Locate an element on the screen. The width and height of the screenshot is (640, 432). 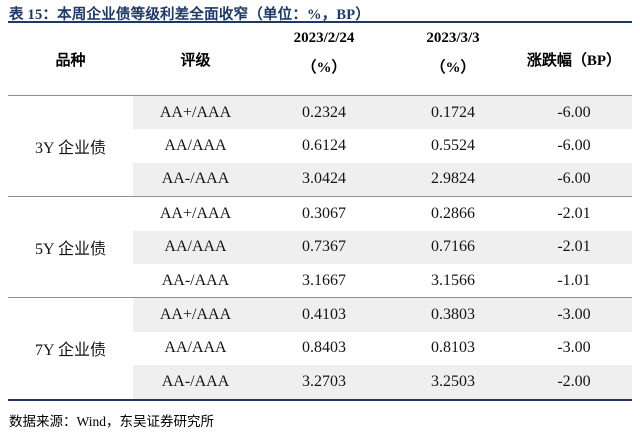
header-date1-unit: （%） is located at coordinates (324, 68).